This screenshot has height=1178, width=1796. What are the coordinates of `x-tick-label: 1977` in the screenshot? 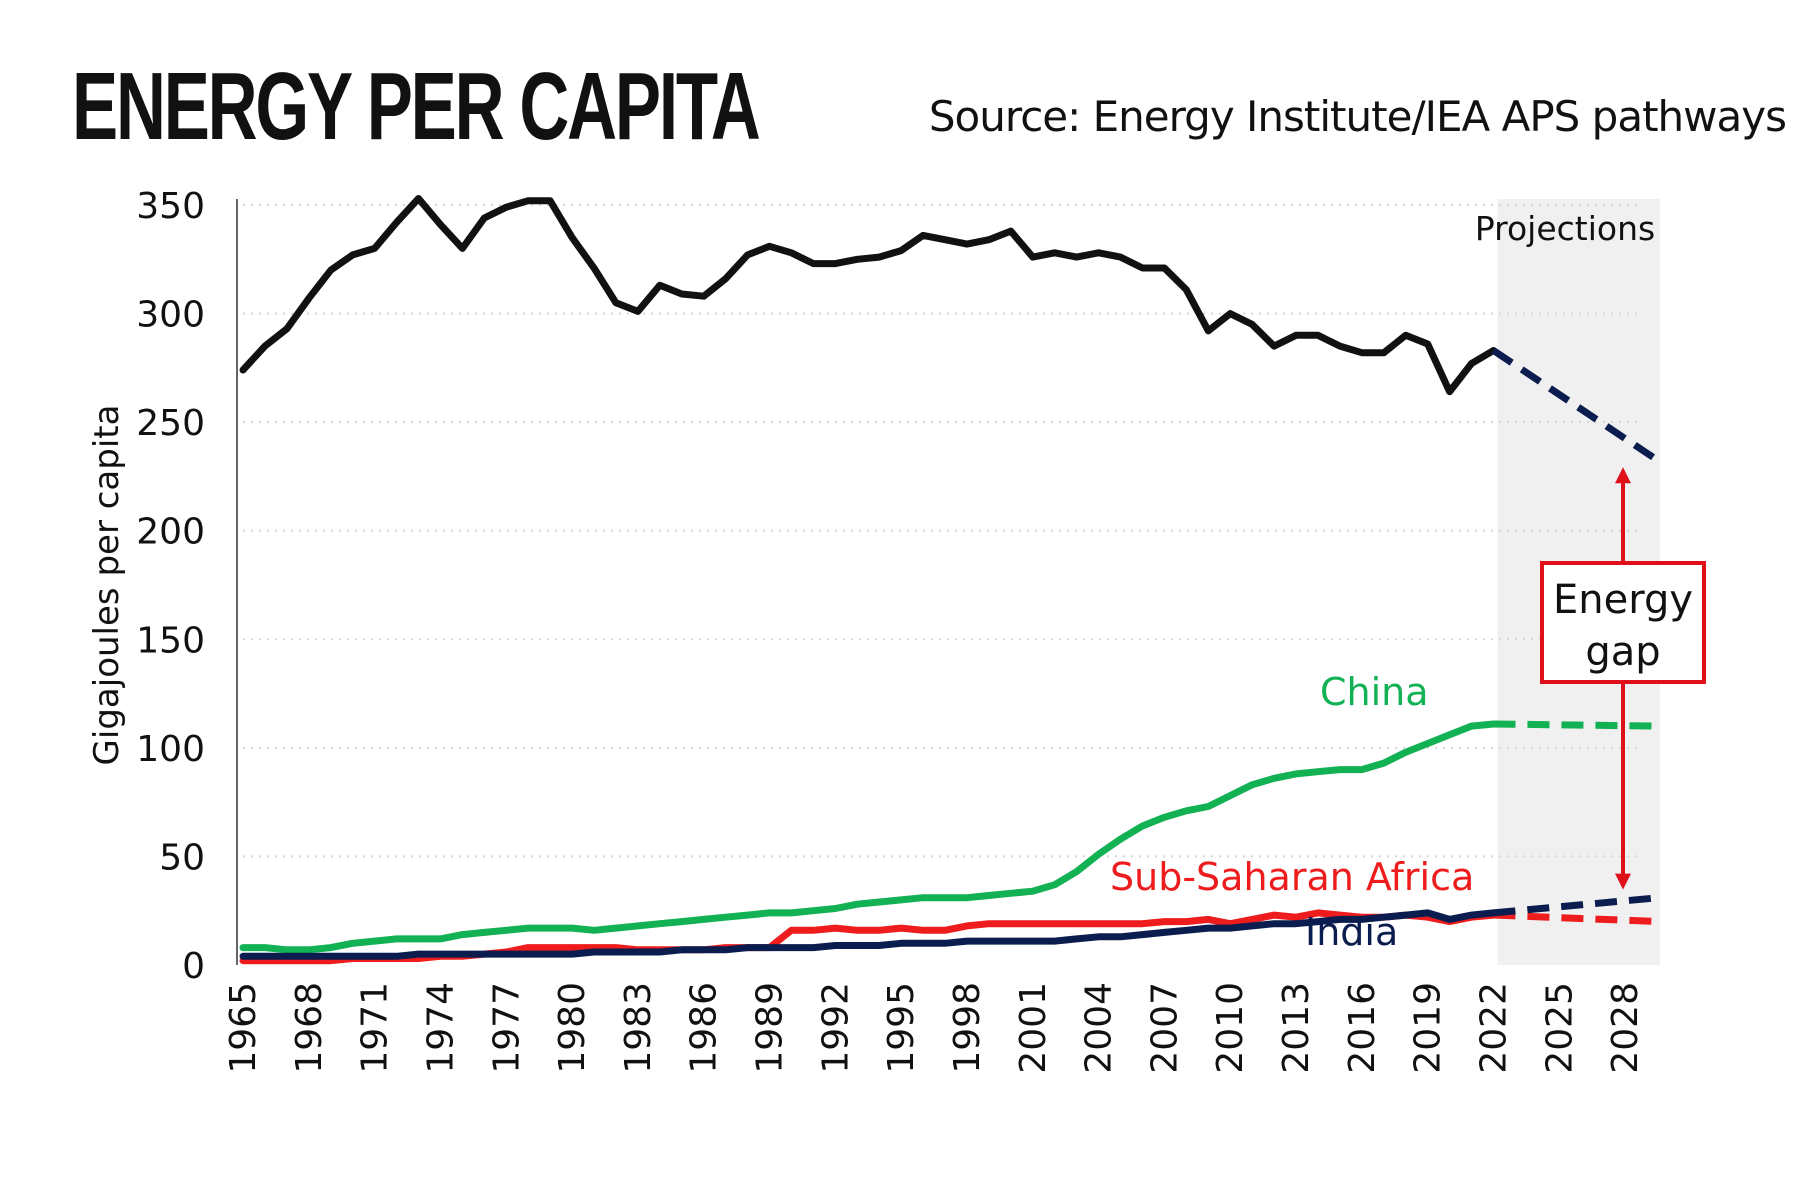 It's located at (506, 1028).